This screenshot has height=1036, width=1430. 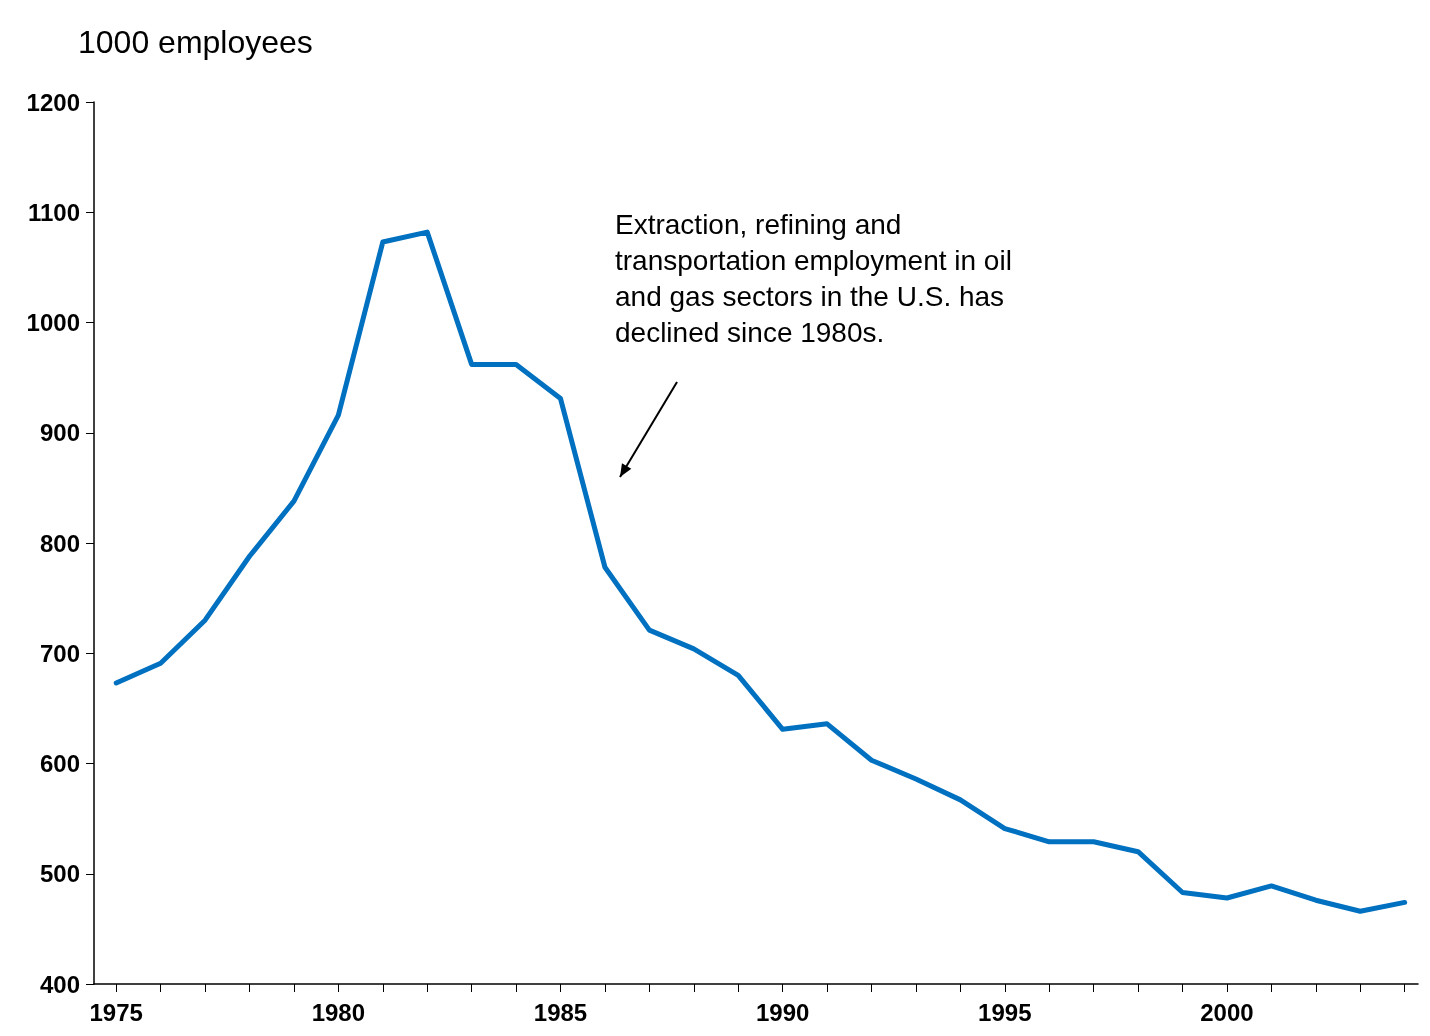 What do you see at coordinates (59, 653) in the screenshot?
I see `y-tick-label: 700` at bounding box center [59, 653].